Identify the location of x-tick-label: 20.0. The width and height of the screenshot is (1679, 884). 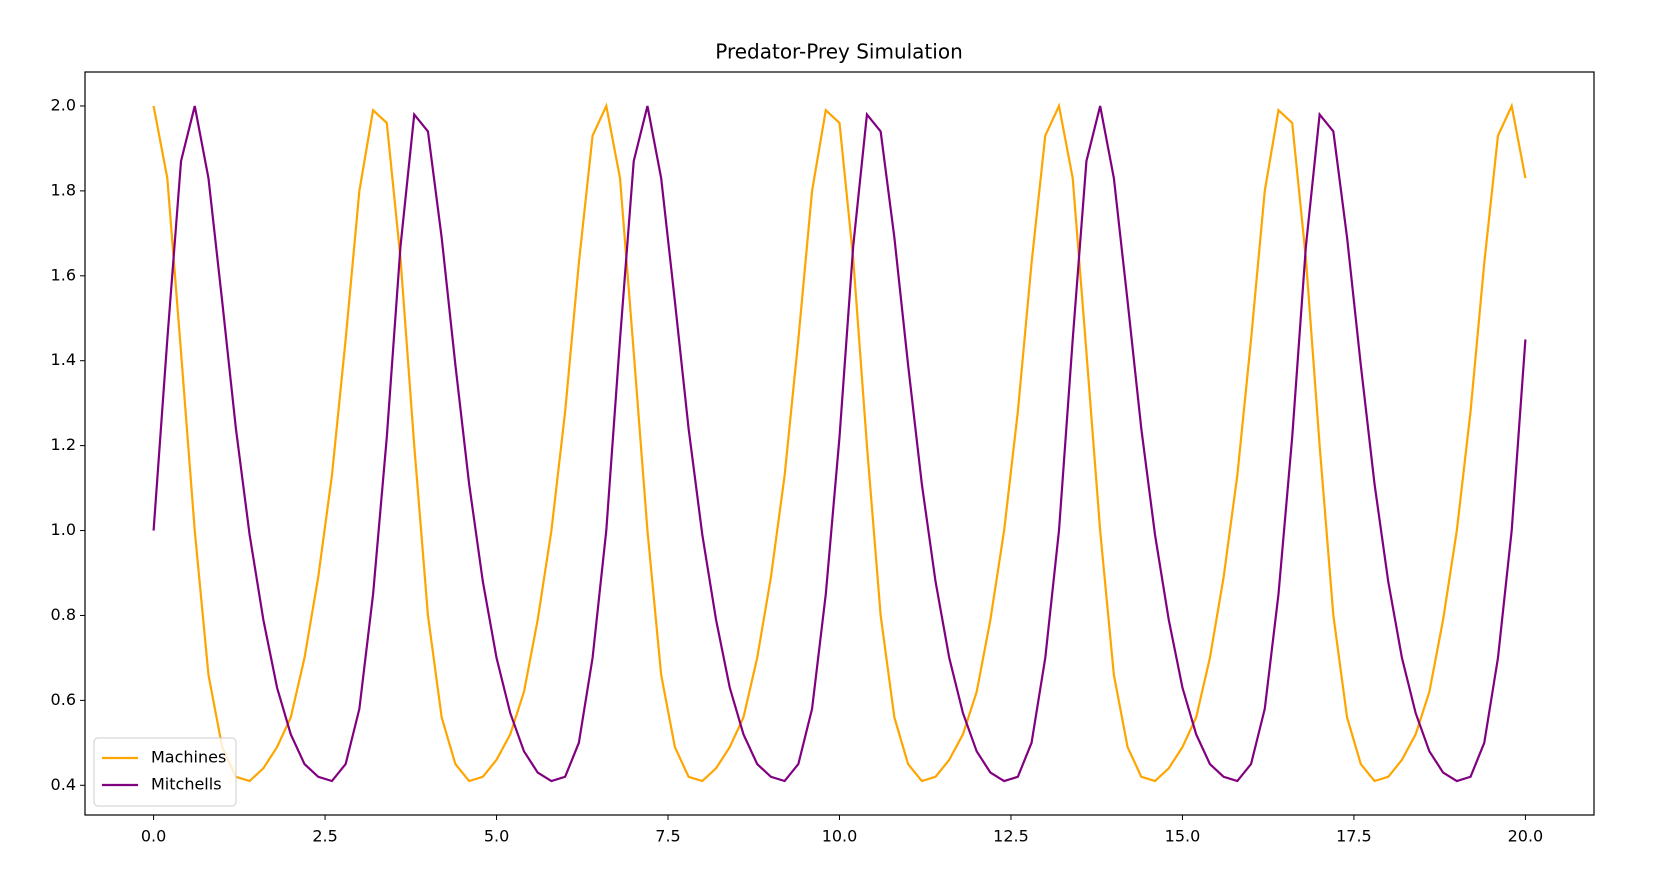
(1526, 836).